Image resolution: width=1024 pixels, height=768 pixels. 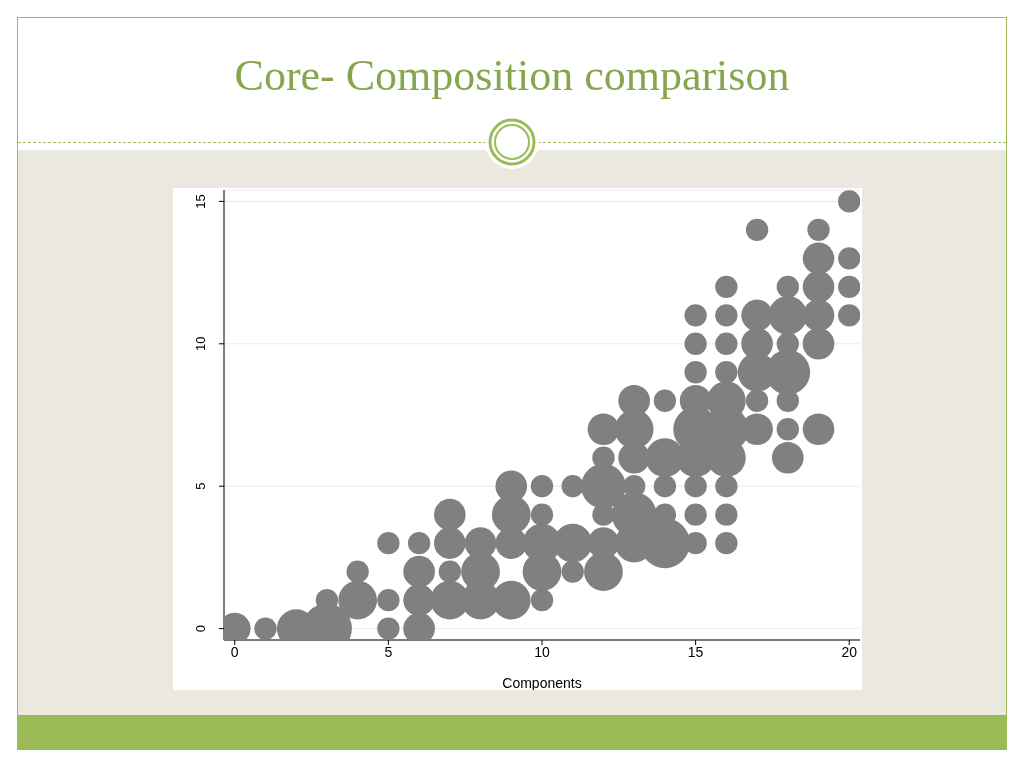 I want to click on x-tick-label: 5, so click(x=388, y=651).